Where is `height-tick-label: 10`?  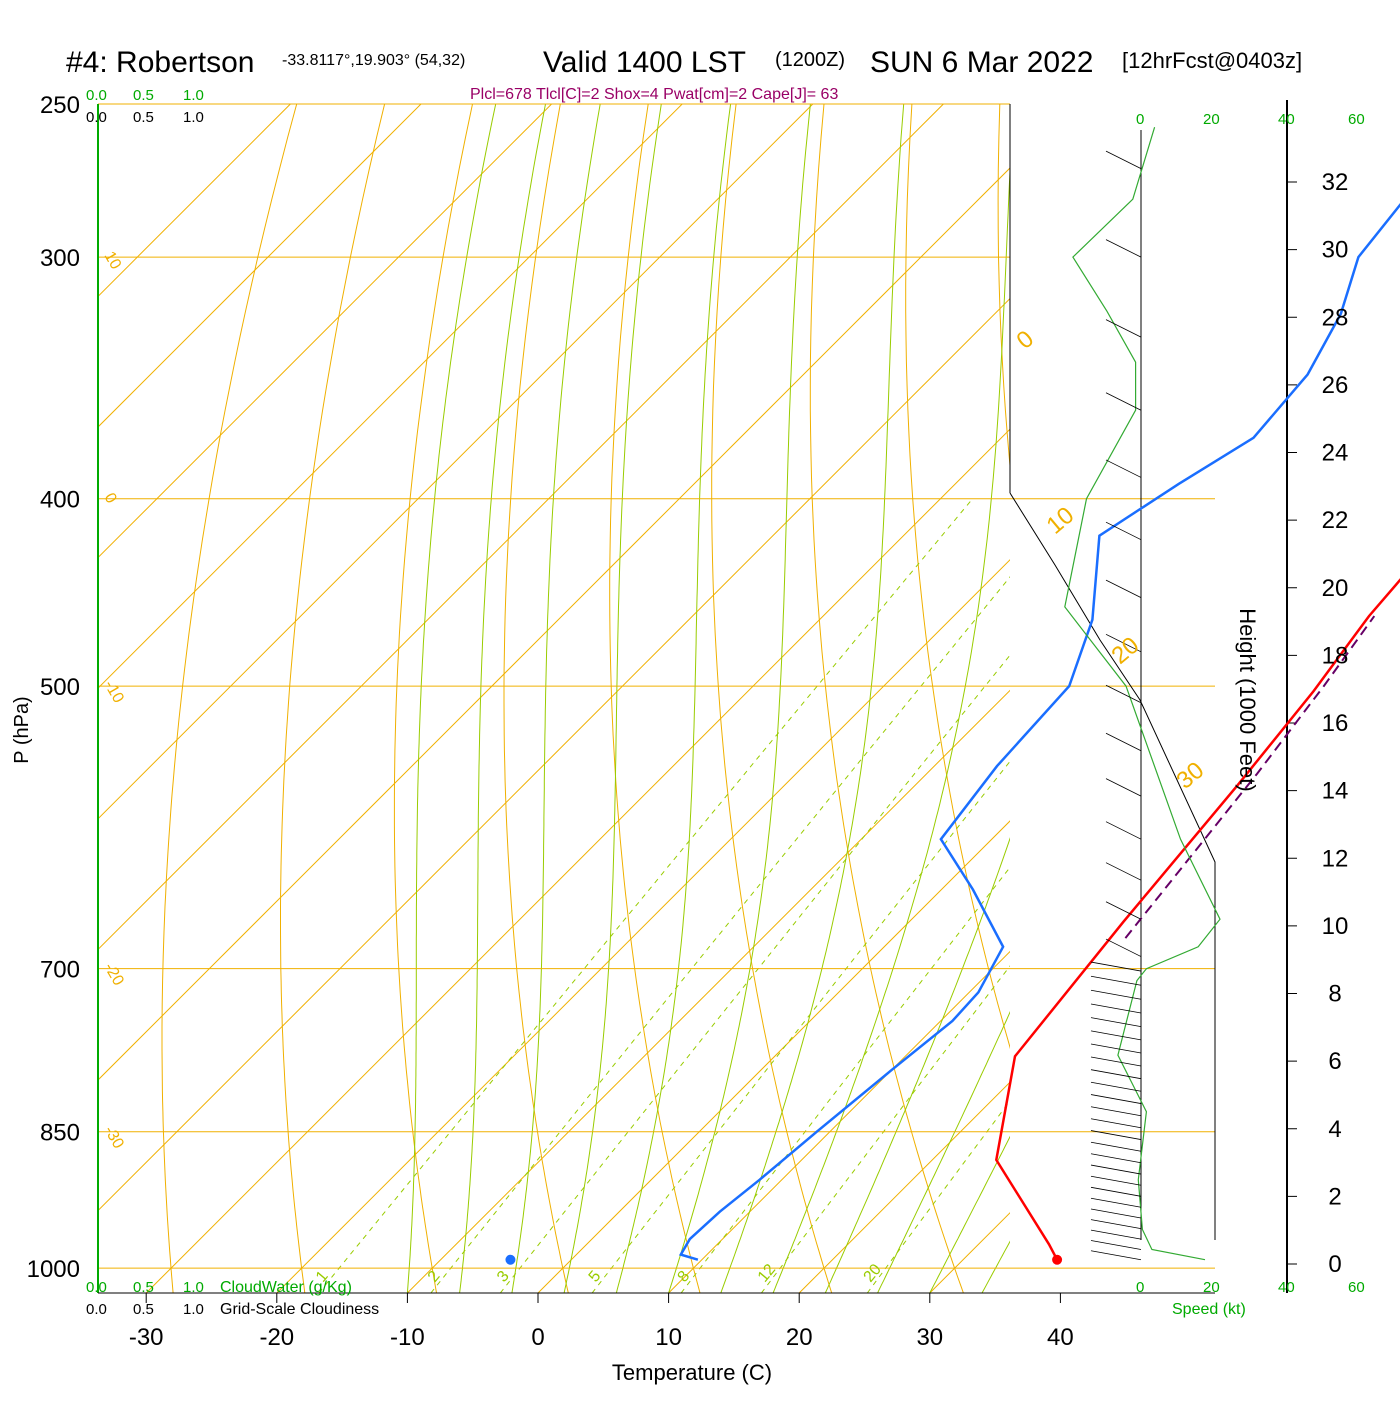
height-tick-label: 10 is located at coordinates (1335, 926).